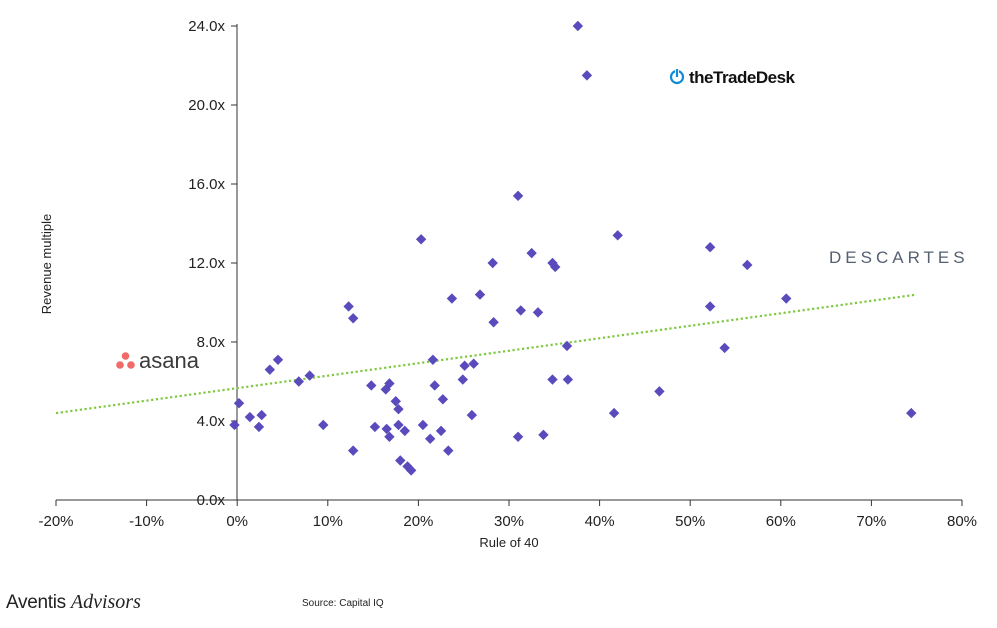 The width and height of the screenshot is (997, 628). I want to click on tradedesk-logo: theTradeDesk, so click(732, 77).